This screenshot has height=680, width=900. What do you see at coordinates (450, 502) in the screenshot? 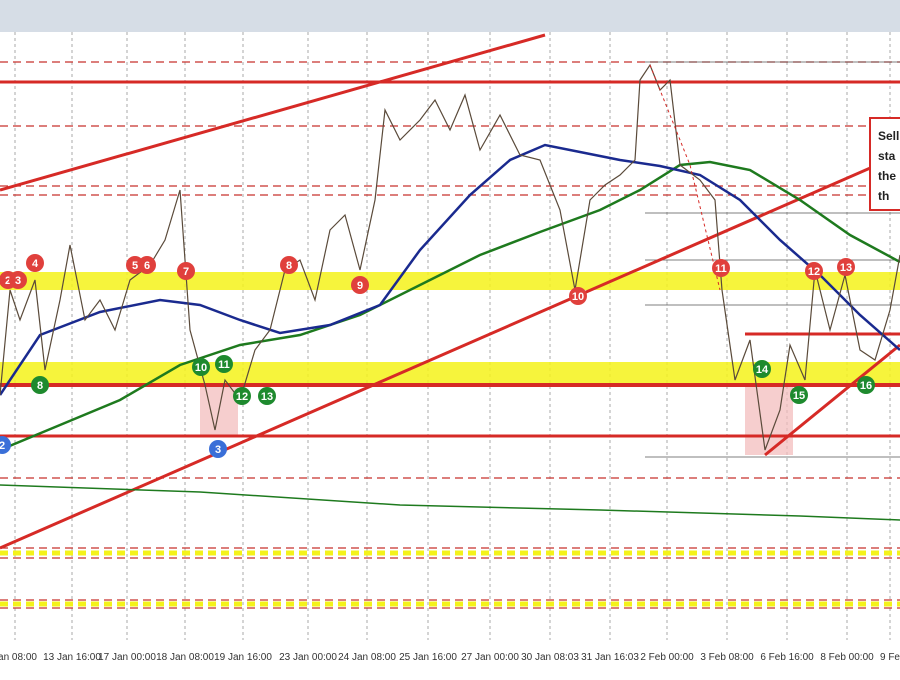
I see `ma-long` at bounding box center [450, 502].